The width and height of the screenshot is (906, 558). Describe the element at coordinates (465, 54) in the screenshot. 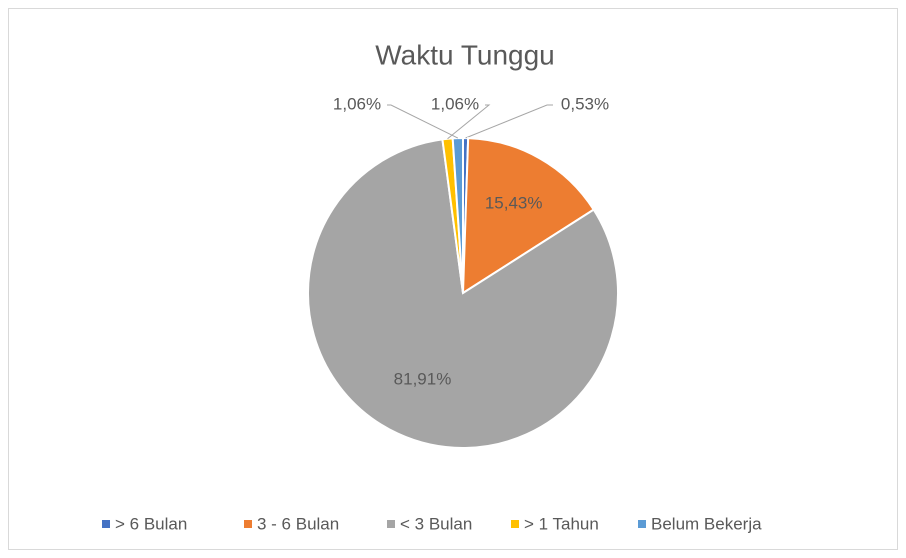

I see `chart-title: Waktu Tunggu` at that location.